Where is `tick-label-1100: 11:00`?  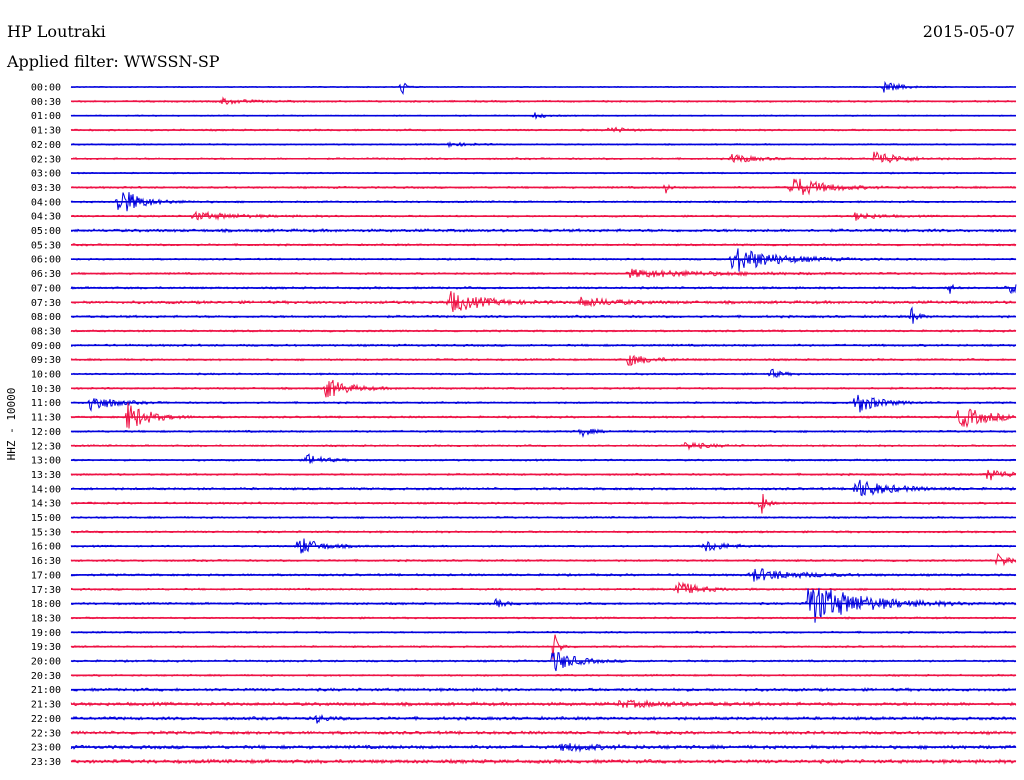
tick-label-1100: 11:00 is located at coordinates (46, 403).